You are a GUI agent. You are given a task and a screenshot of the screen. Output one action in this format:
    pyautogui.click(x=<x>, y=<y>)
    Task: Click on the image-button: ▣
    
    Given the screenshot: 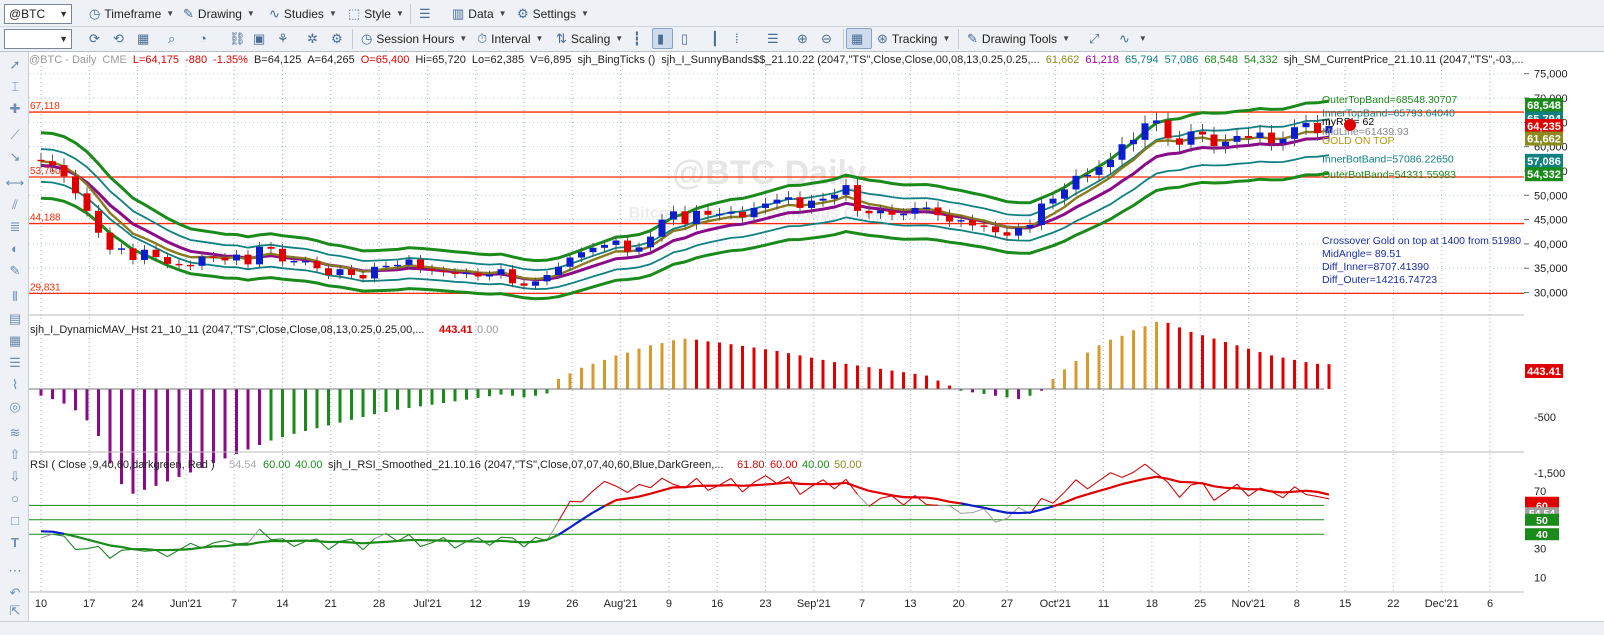 What is the action you would take?
    pyautogui.click(x=261, y=38)
    